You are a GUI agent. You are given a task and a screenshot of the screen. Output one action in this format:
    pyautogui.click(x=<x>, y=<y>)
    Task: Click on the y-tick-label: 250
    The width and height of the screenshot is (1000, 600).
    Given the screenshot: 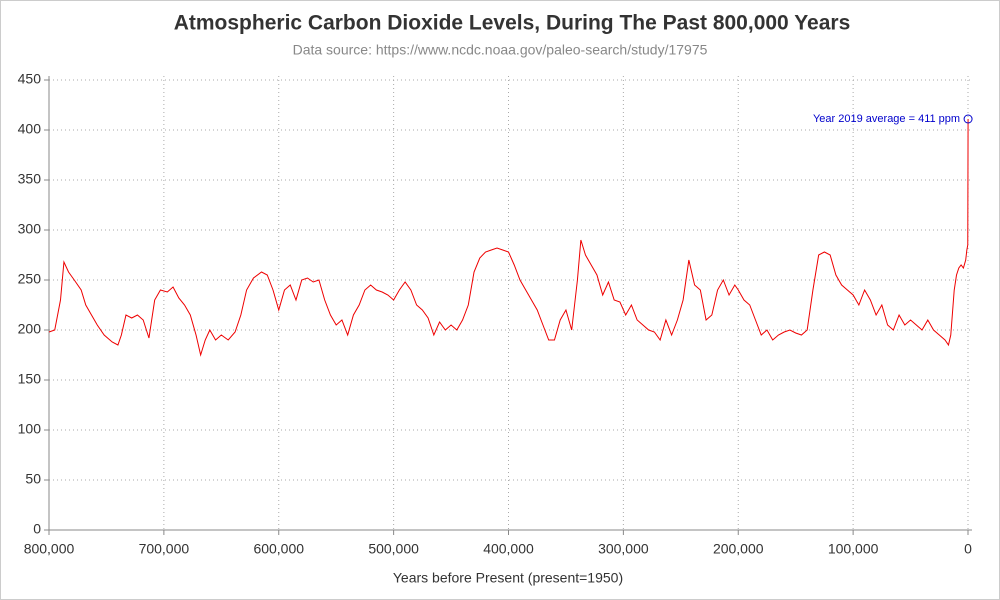 What is the action you would take?
    pyautogui.click(x=30, y=279)
    